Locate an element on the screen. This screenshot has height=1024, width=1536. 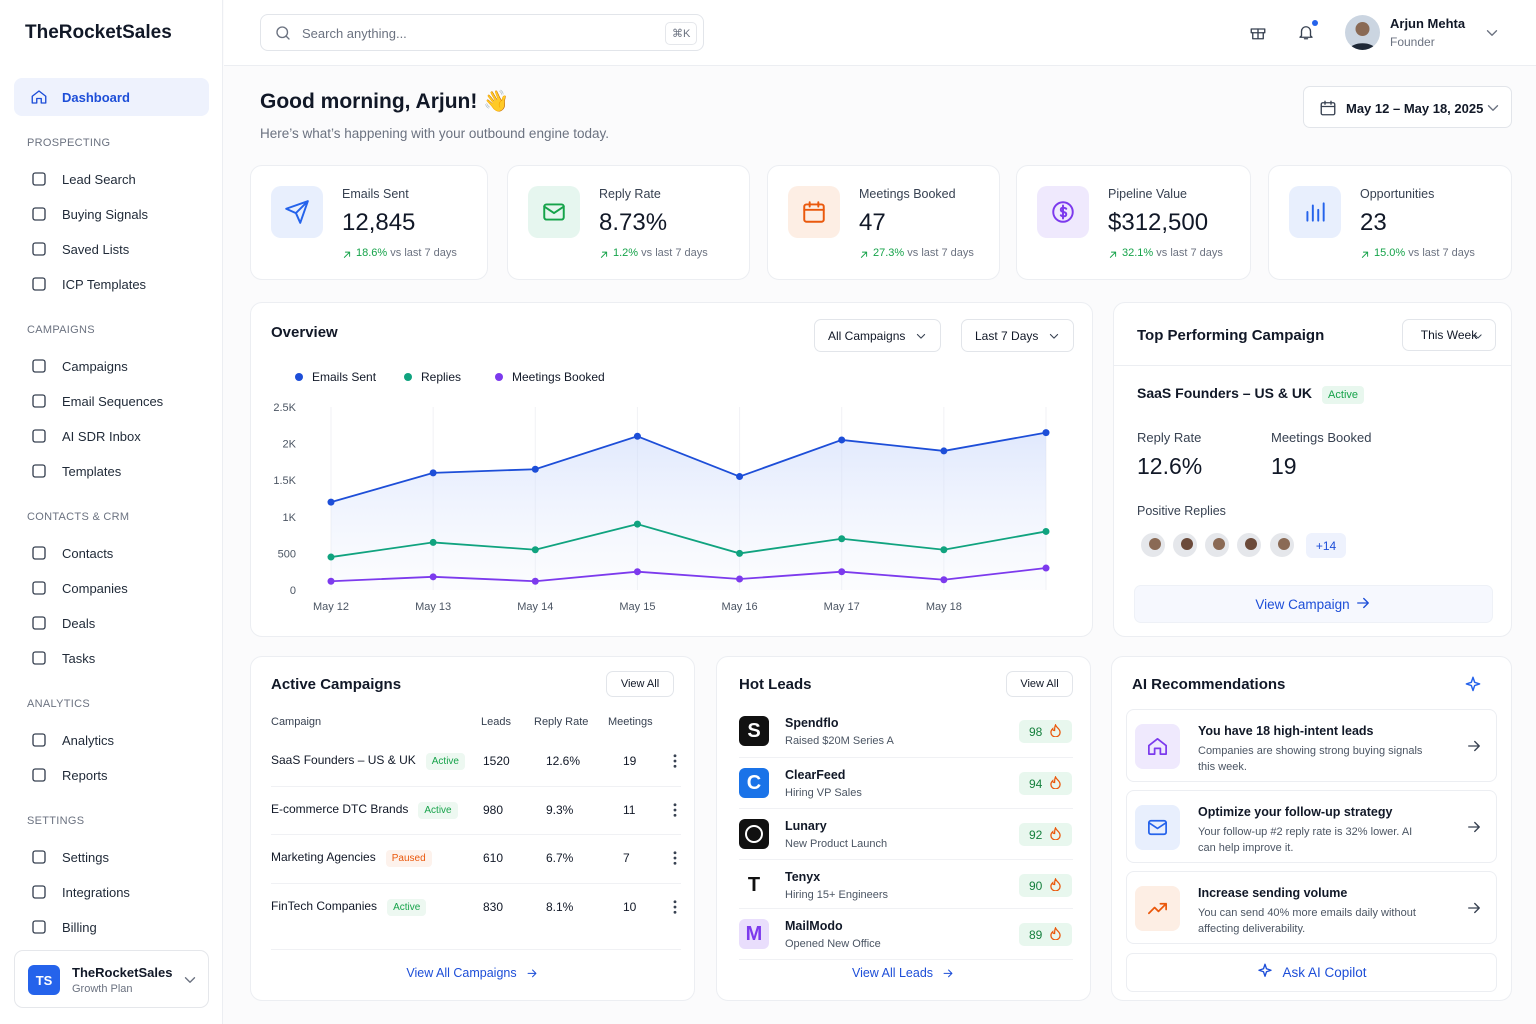
period-label: This Week is located at coordinates (1449, 335).